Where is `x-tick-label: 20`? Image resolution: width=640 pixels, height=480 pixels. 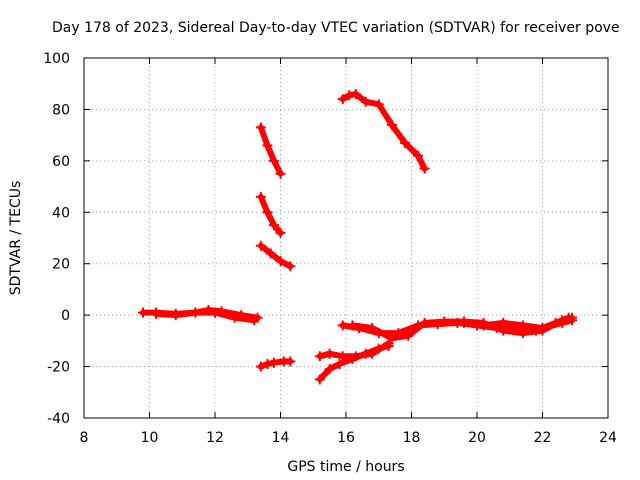 x-tick-label: 20 is located at coordinates (477, 438).